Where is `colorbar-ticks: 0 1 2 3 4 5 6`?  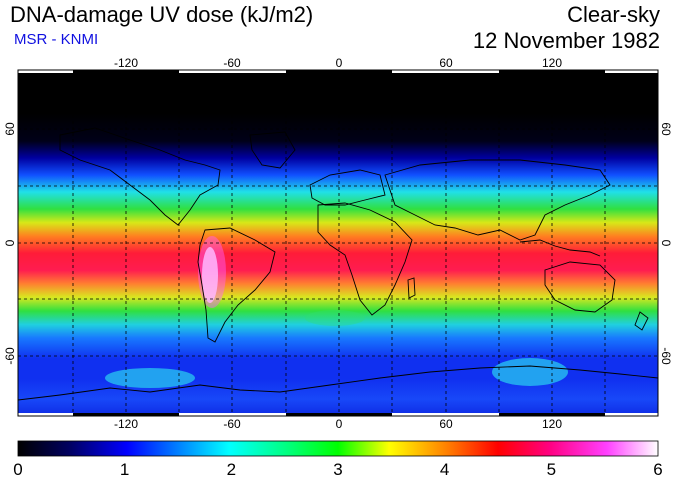
colorbar-ticks: 0 1 2 3 4 5 6 is located at coordinates (337, 469).